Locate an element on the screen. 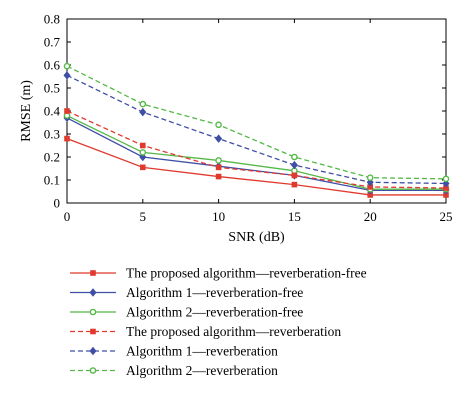 Image resolution: width=474 pixels, height=407 pixels. x-tick-label: 25 is located at coordinates (446, 216).